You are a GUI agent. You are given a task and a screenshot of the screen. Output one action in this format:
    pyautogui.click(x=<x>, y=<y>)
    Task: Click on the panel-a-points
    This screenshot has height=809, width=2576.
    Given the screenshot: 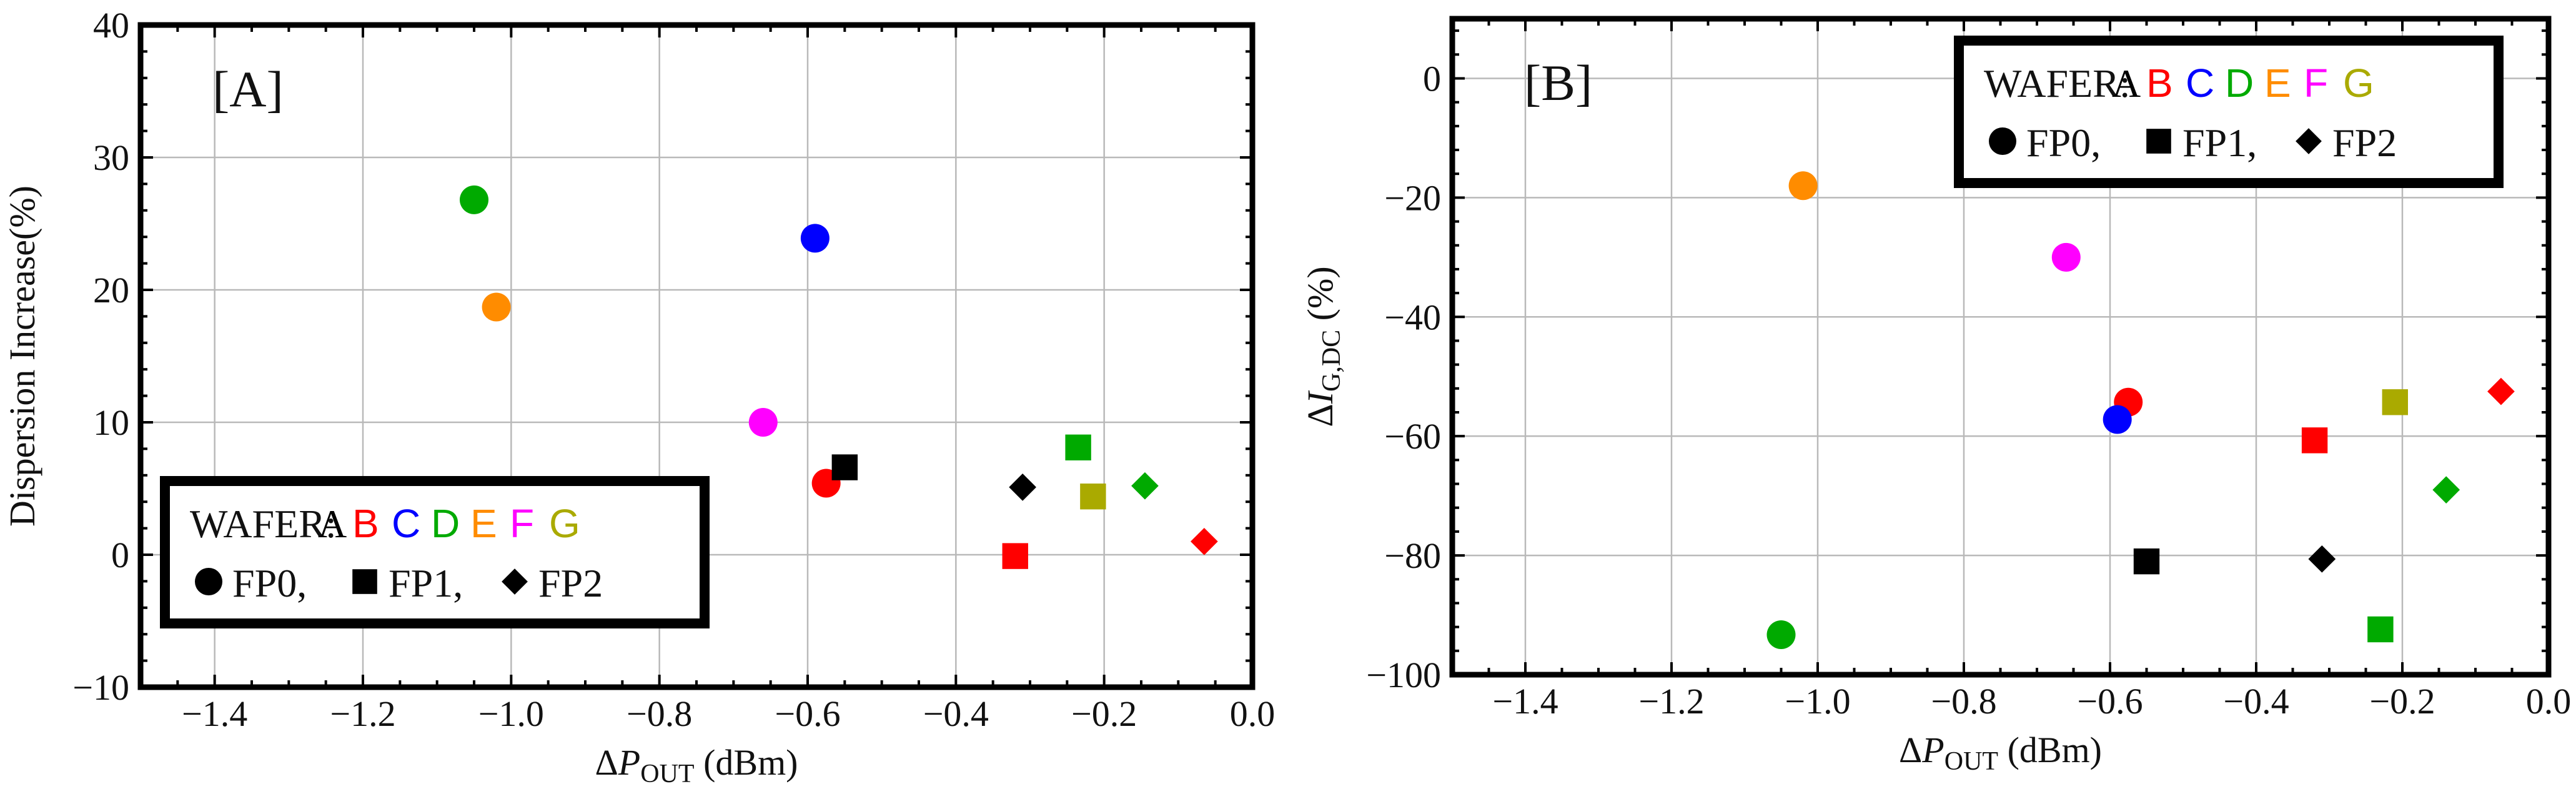 What is the action you would take?
    pyautogui.click(x=839, y=377)
    